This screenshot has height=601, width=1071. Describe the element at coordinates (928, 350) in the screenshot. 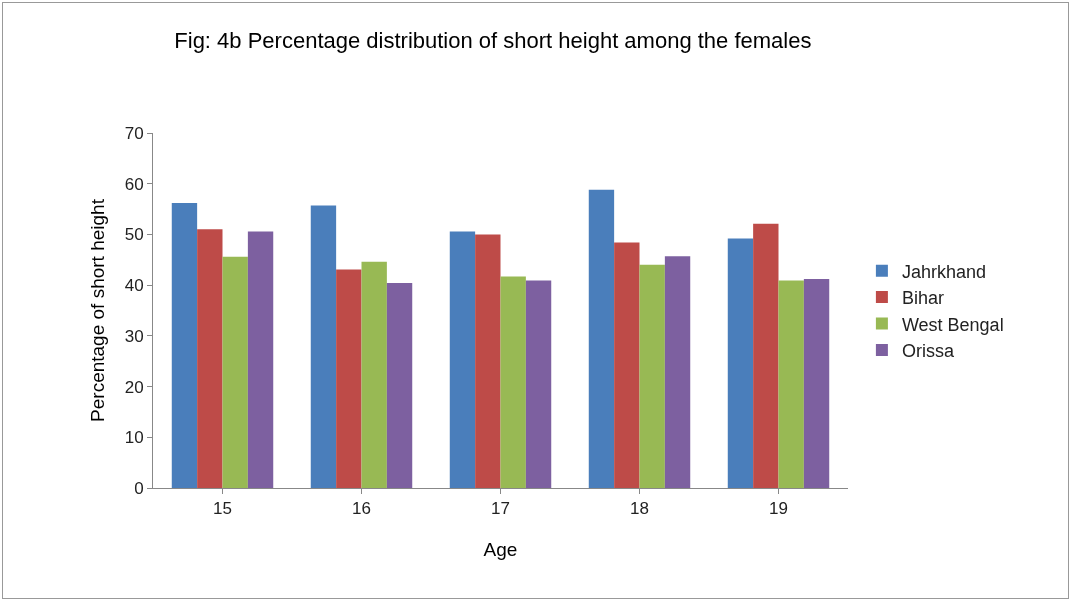

I see `legend-label: Orissa` at that location.